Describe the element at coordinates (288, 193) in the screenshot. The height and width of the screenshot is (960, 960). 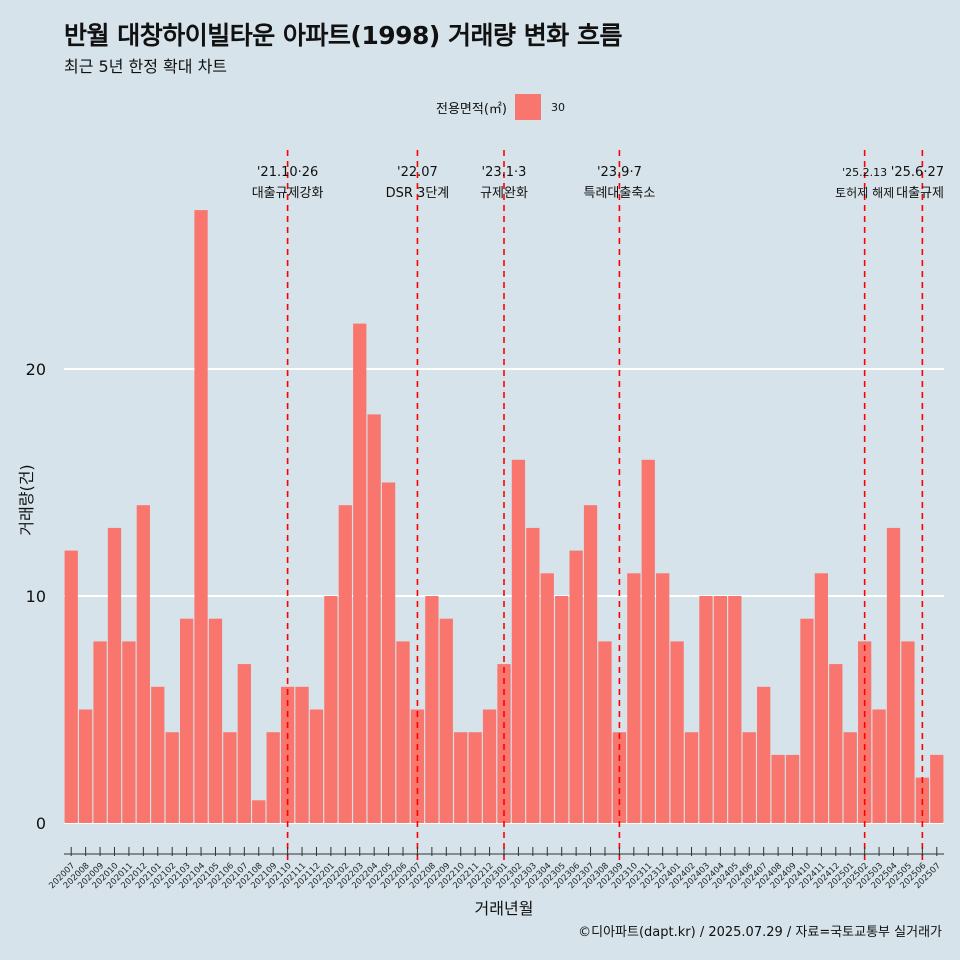
I see `event-name-label: 대출규제강화` at that location.